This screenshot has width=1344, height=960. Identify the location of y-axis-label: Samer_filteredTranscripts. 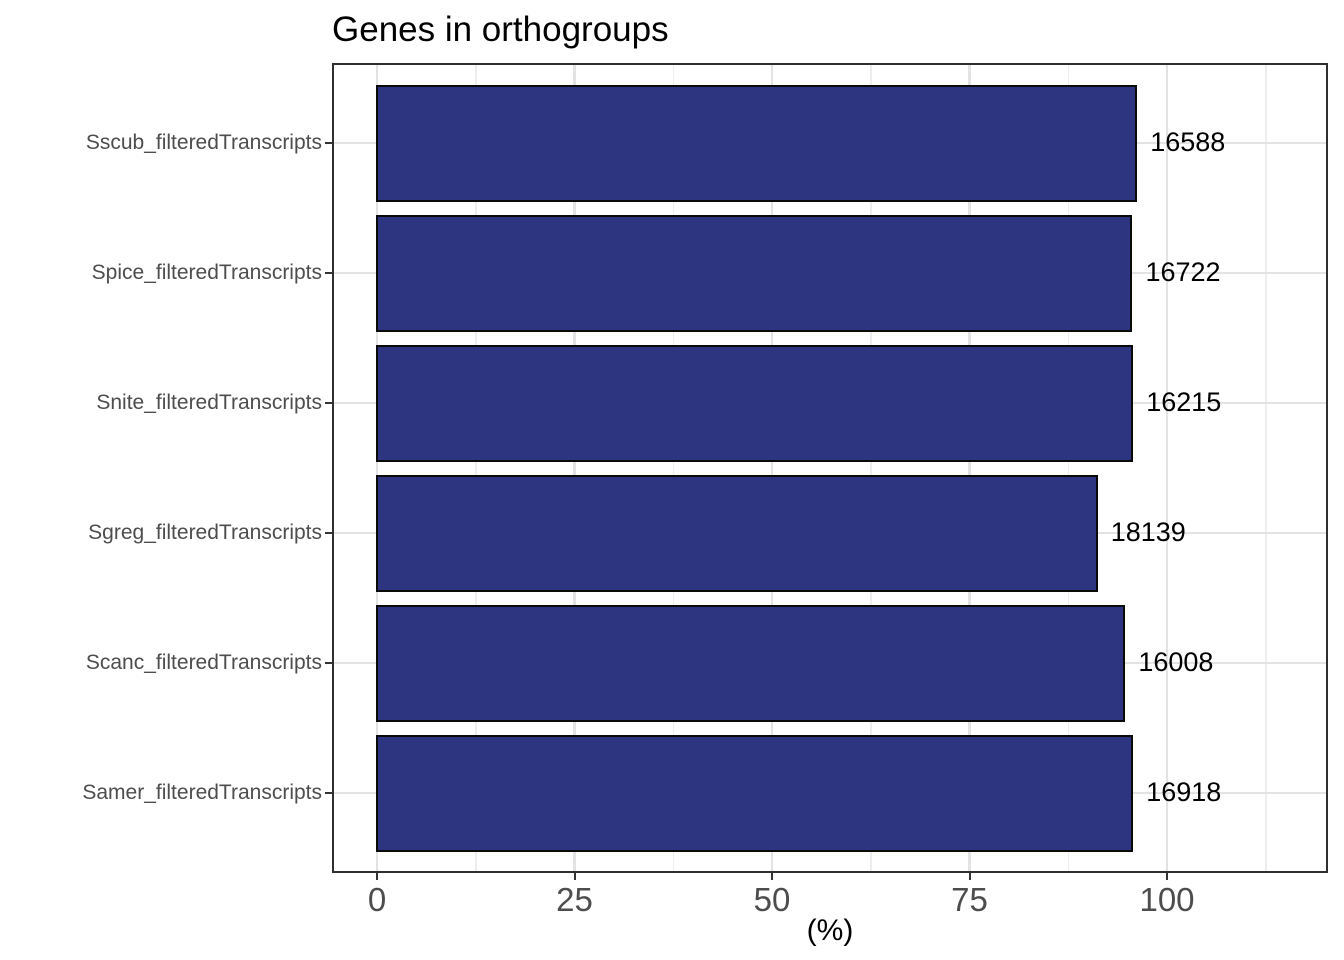
(202, 792).